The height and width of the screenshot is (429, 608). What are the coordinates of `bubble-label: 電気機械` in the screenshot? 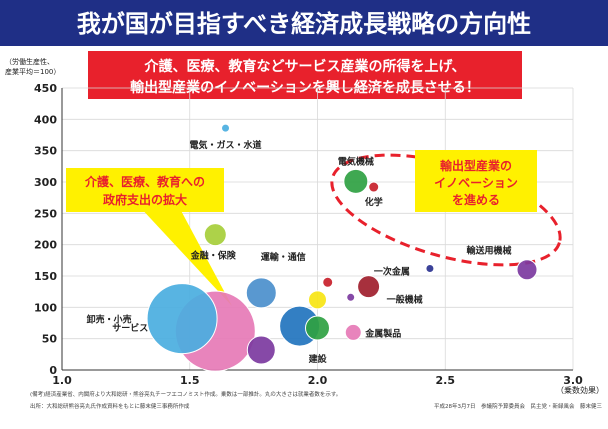 It's located at (356, 161).